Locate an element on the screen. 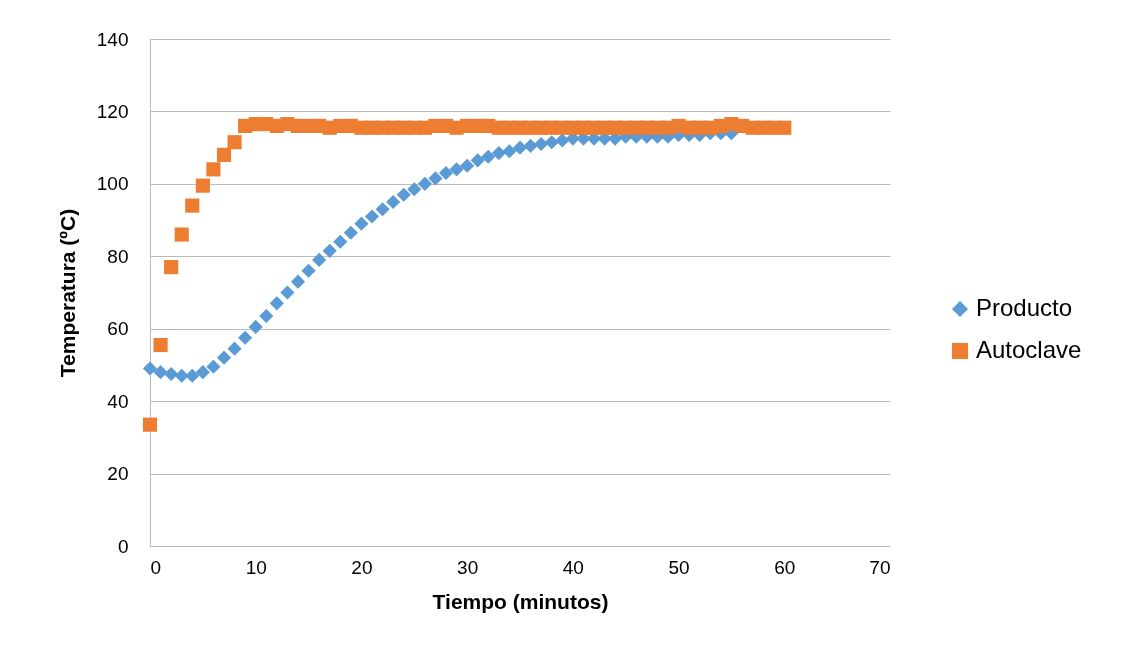  y-axis-title: Temperatura (ºC) is located at coordinates (67, 293).